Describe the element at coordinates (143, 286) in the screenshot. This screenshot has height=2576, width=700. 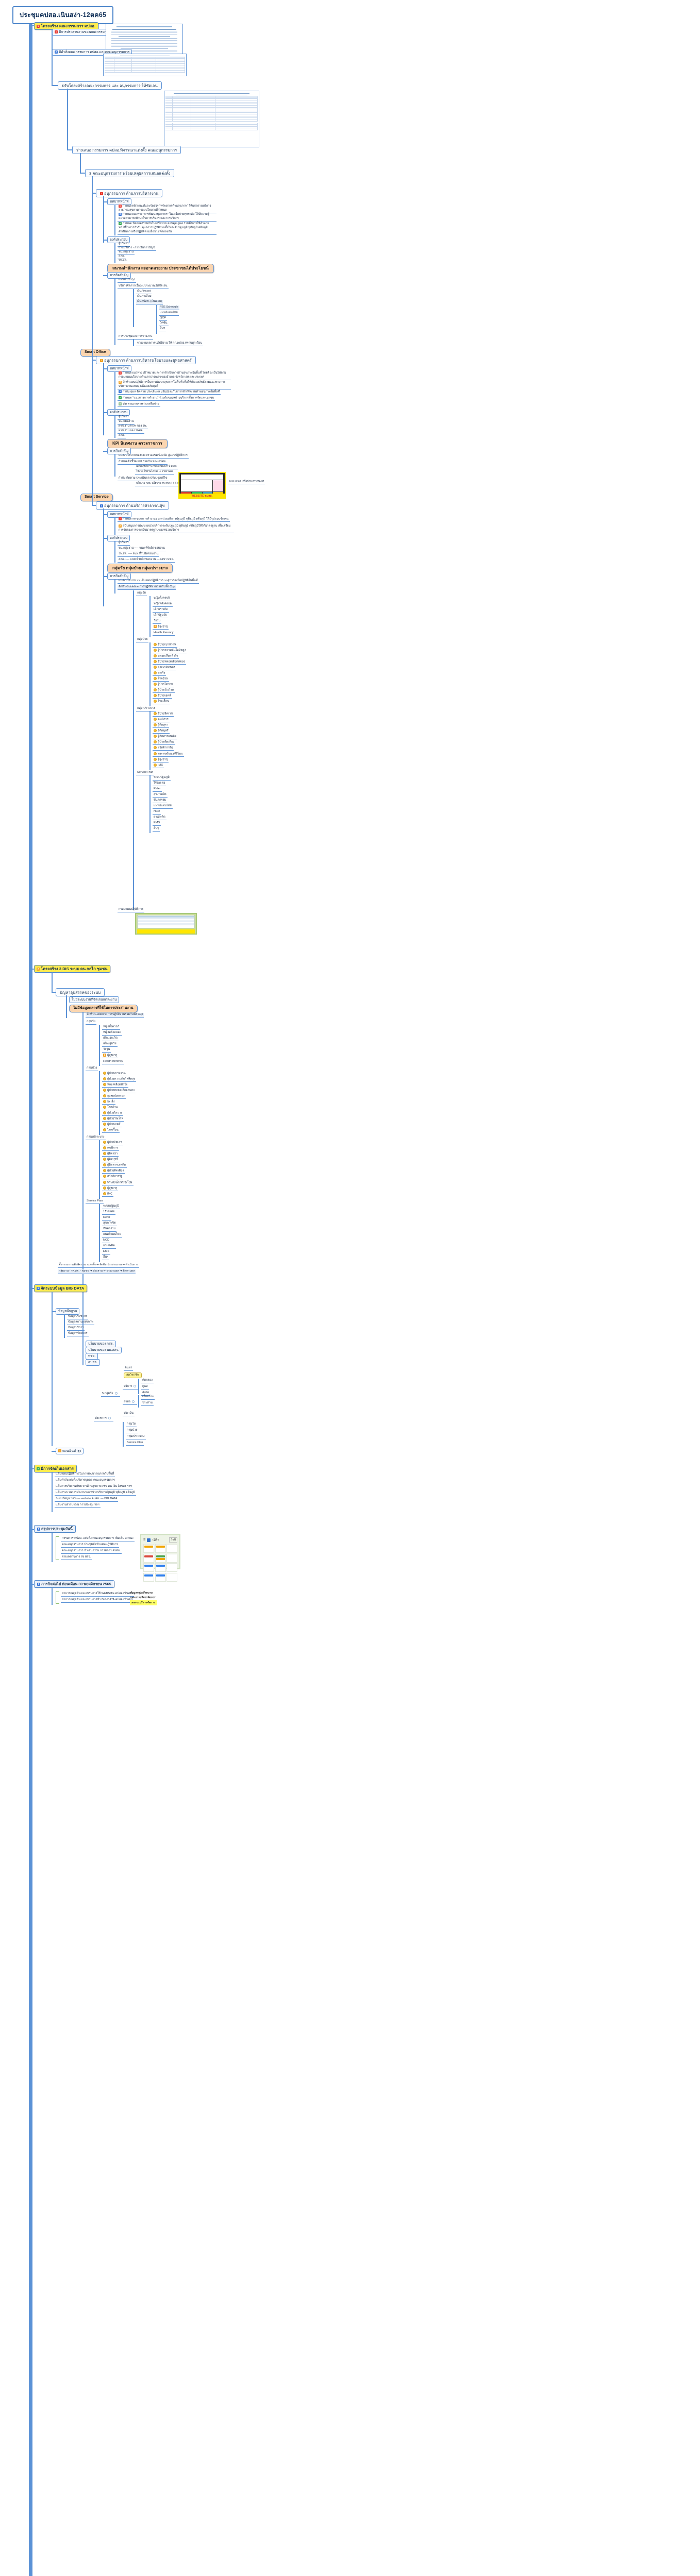
I see `sub1-mission-1: บริหารจัดการเรื่องงบประมาณให้ชัดเจน` at that location.